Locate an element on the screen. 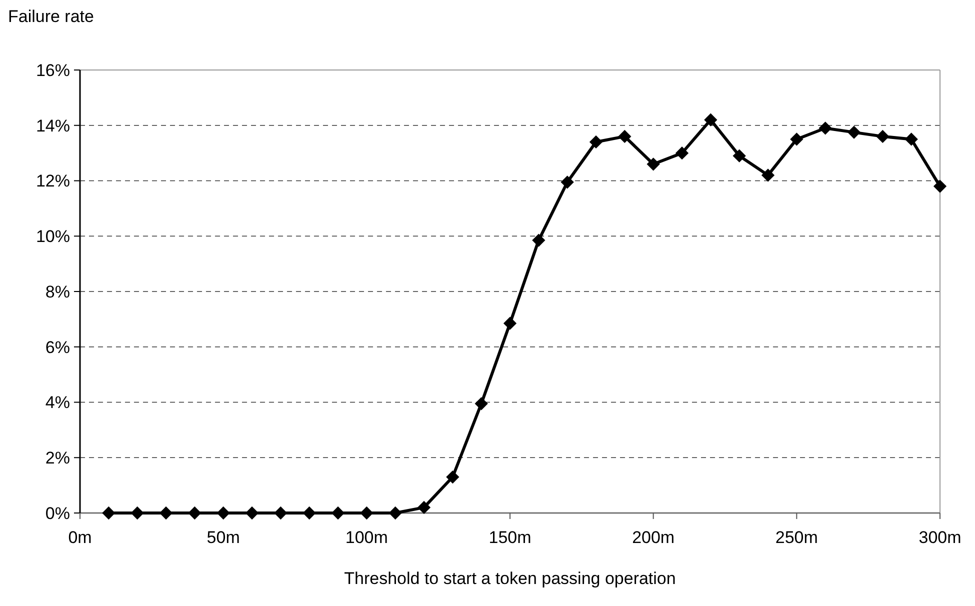  y-axis-title: Failure rate is located at coordinates (51, 16).